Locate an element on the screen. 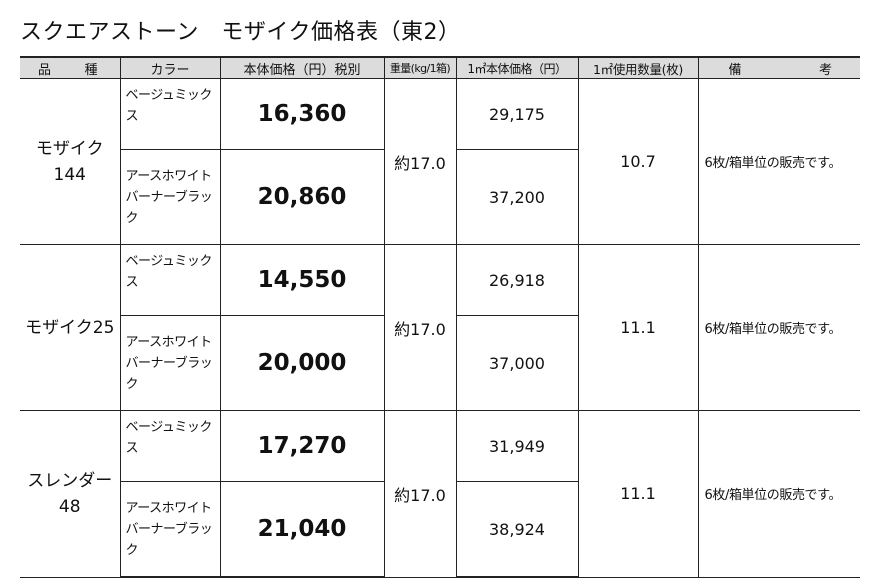 The image size is (876, 580). price-cell: 16,360 is located at coordinates (301, 114).